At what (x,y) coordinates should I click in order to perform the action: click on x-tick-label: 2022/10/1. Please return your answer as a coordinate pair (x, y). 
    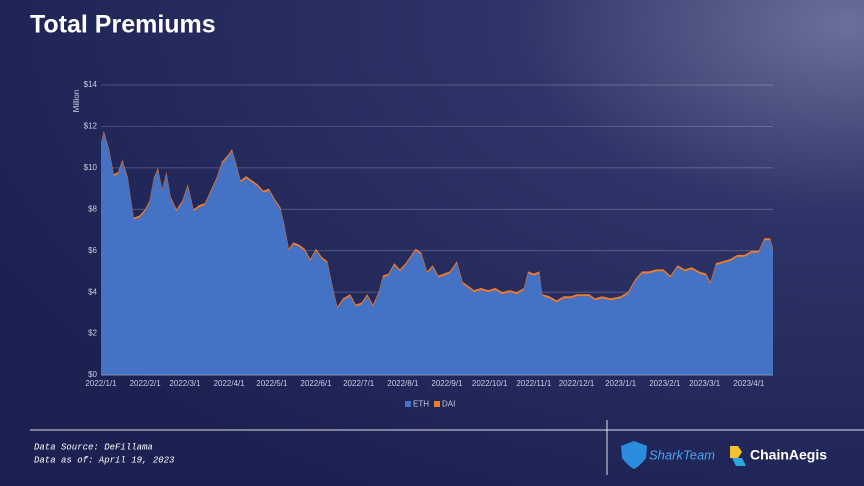
    Looking at the image, I should click on (490, 383).